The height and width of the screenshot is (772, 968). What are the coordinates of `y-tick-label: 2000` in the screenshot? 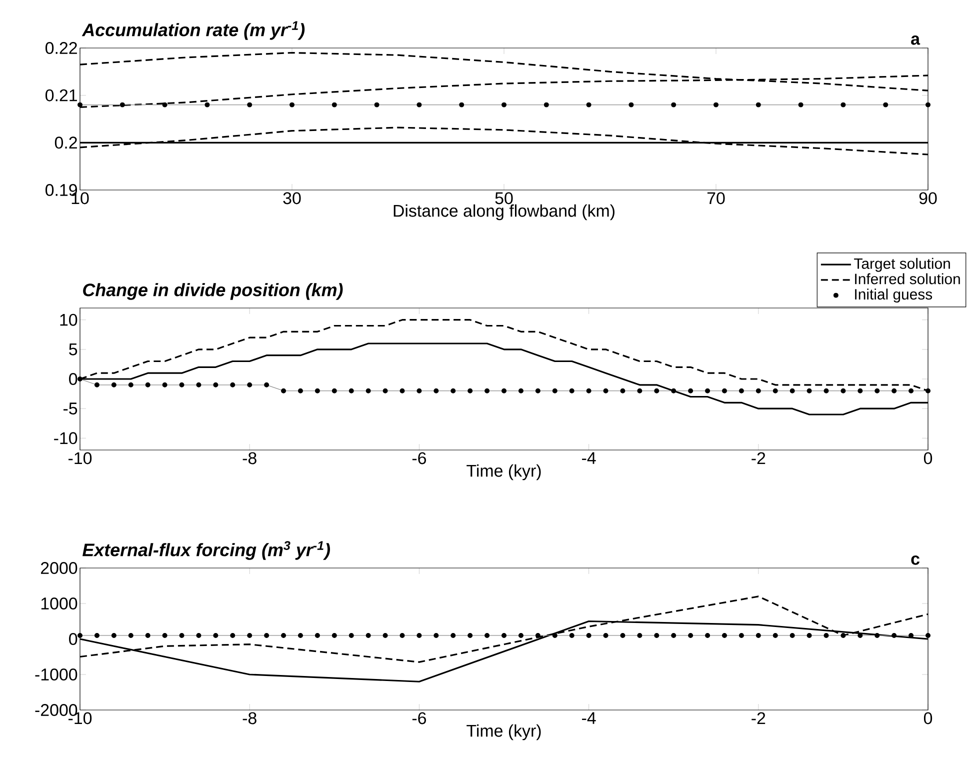 It's located at (59, 568).